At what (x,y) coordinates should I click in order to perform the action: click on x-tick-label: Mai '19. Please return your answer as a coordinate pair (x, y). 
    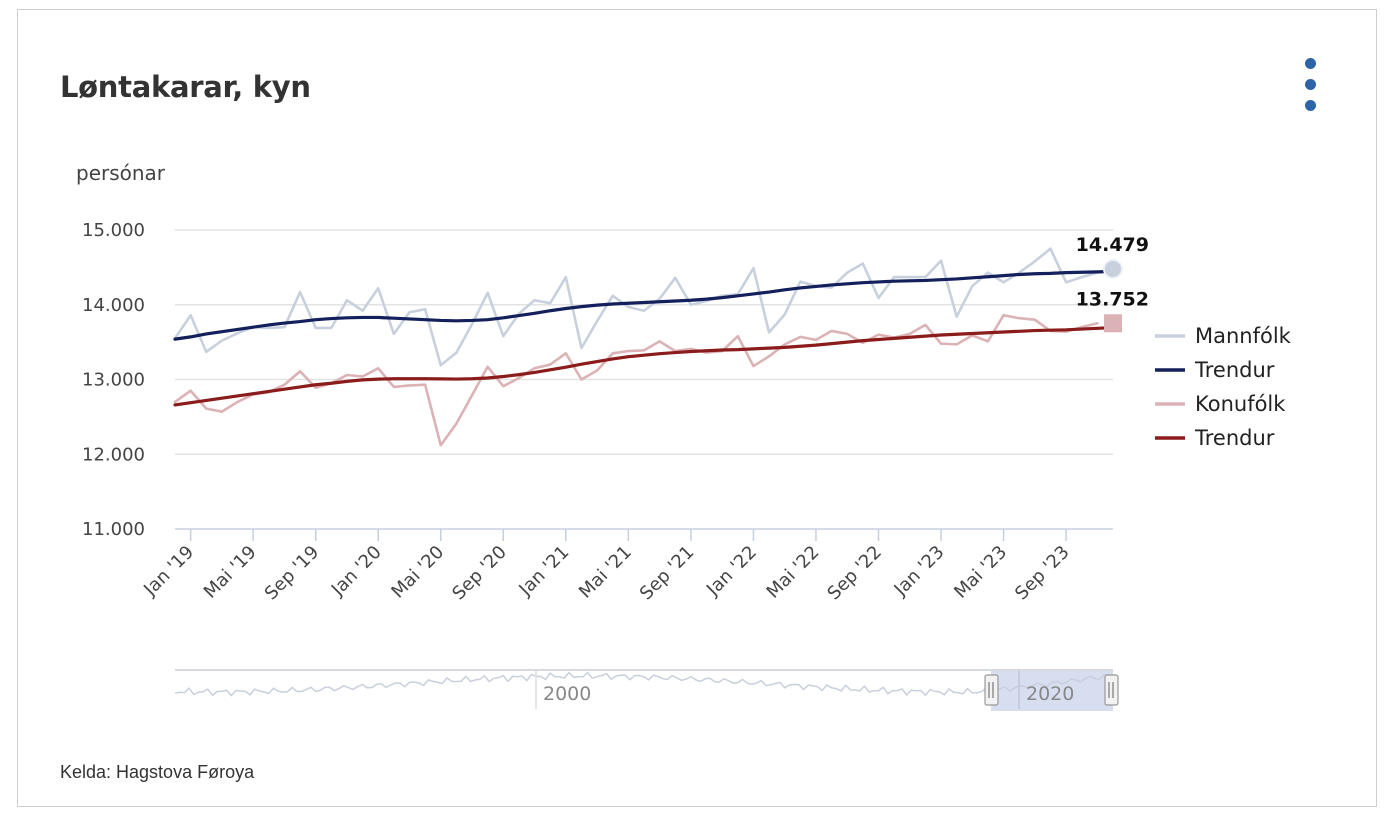
    Looking at the image, I should click on (230, 572).